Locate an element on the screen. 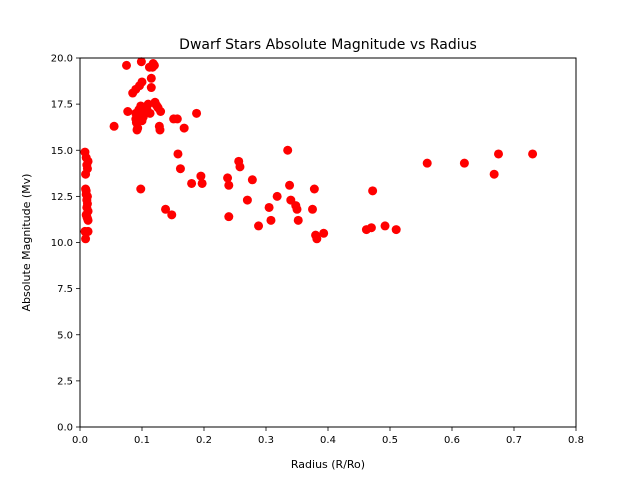 The image size is (640, 480). y-tick-label: 10.0 is located at coordinates (62, 243).